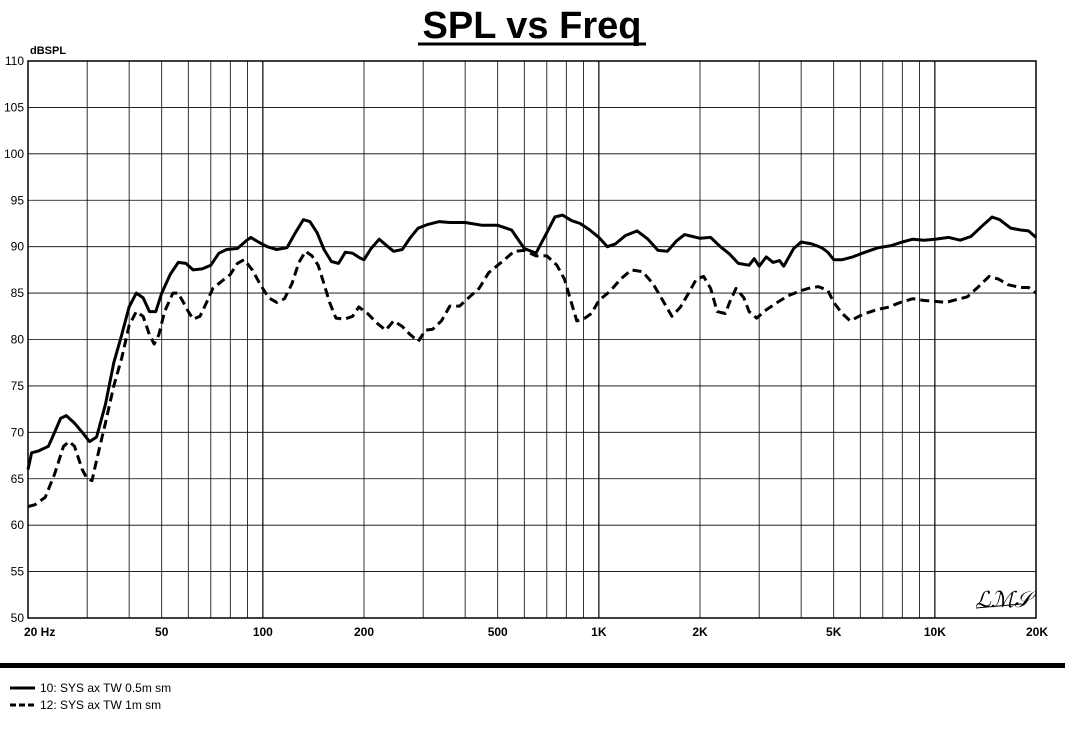 The width and height of the screenshot is (1065, 735). Describe the element at coordinates (599, 632) in the screenshot. I see `x-tick-label: 1K` at that location.